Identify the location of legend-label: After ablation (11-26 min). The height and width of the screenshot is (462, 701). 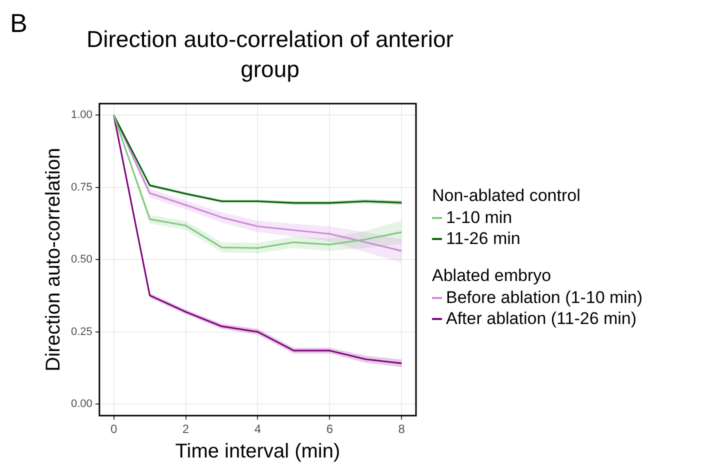
(541, 318).